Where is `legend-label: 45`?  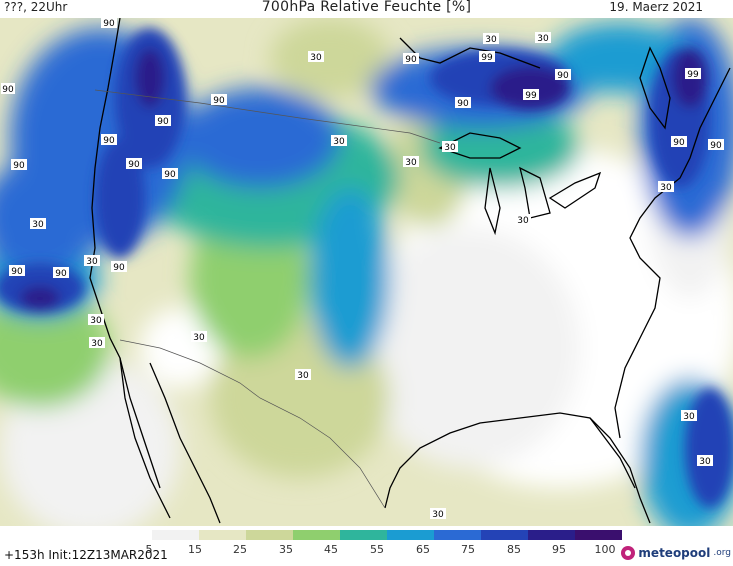 legend-label: 45 is located at coordinates (331, 549).